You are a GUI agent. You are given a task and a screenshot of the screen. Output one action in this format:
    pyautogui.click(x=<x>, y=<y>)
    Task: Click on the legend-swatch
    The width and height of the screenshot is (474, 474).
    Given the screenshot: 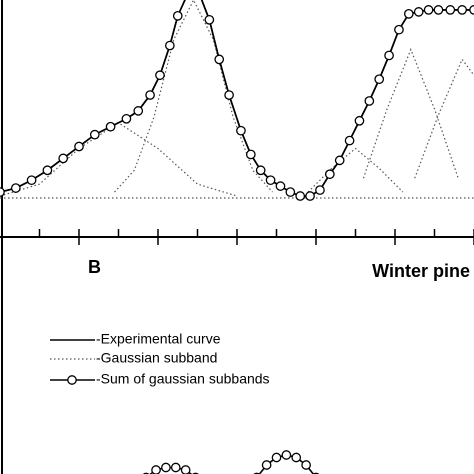 What is the action you would take?
    pyautogui.click(x=72, y=380)
    